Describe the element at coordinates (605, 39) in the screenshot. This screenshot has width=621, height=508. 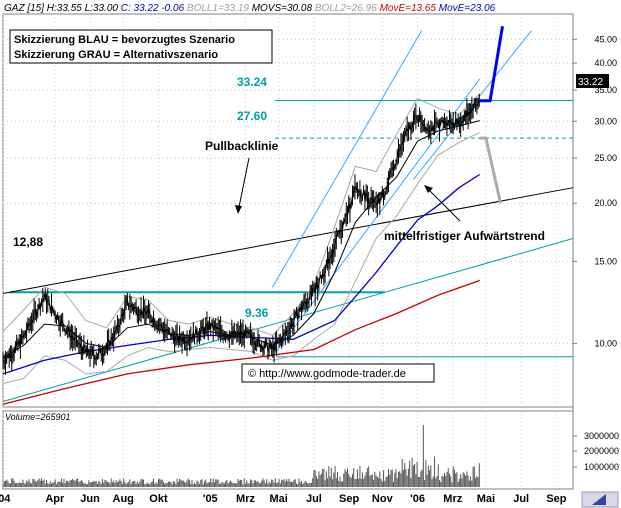
I see `y-tick-label: 45.00` at that location.